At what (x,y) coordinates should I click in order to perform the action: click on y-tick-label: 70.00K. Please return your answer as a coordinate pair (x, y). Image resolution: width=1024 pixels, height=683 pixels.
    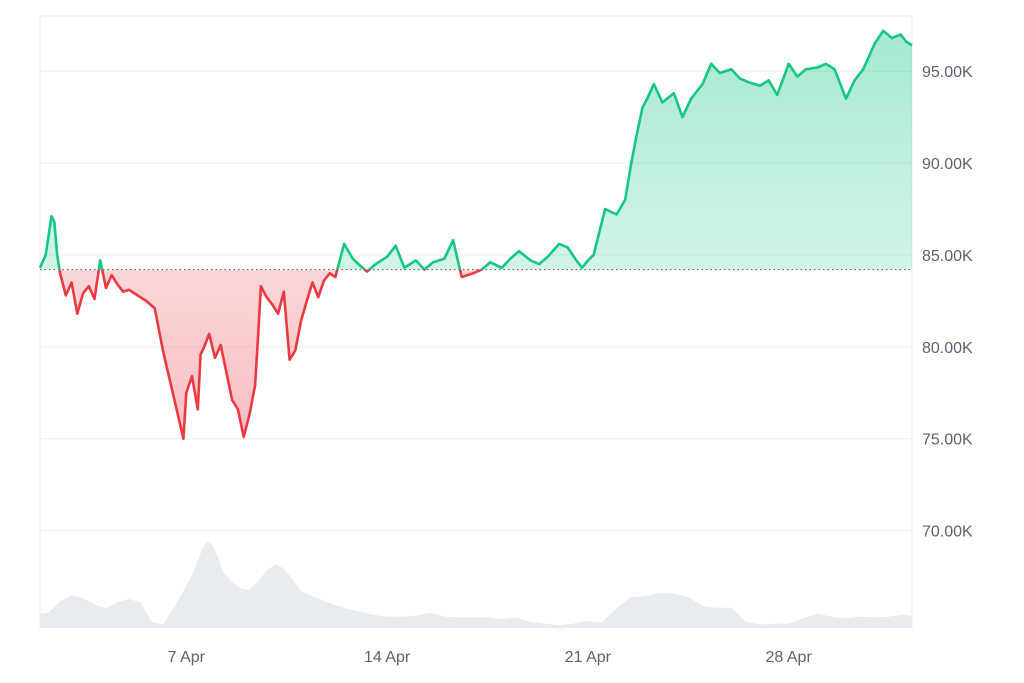
    Looking at the image, I should click on (947, 532).